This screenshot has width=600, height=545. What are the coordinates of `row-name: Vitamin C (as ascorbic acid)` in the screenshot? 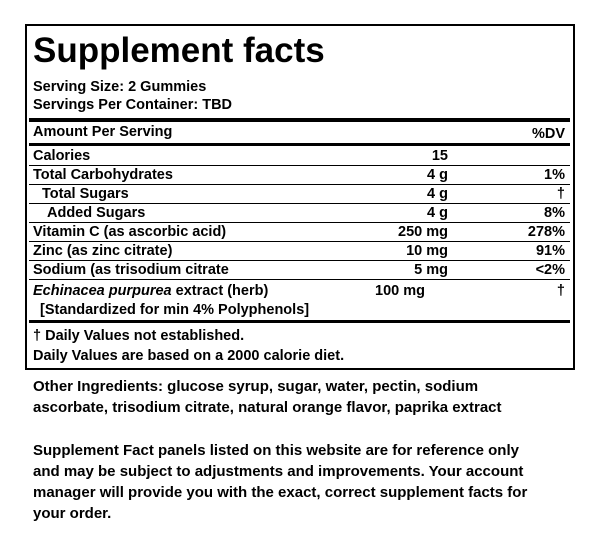 It's located at (130, 232).